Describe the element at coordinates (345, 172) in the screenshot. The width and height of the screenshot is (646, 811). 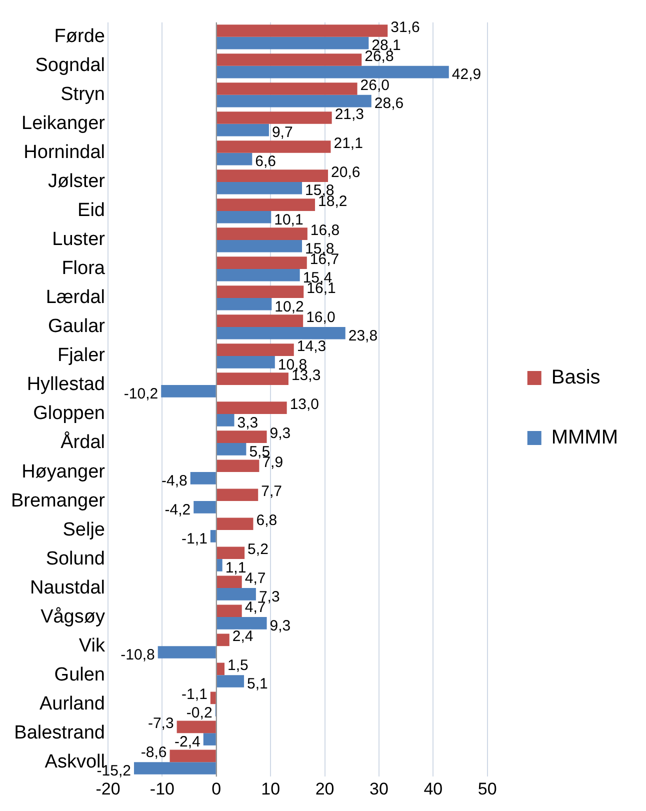
I see `data-label: 20,6` at that location.